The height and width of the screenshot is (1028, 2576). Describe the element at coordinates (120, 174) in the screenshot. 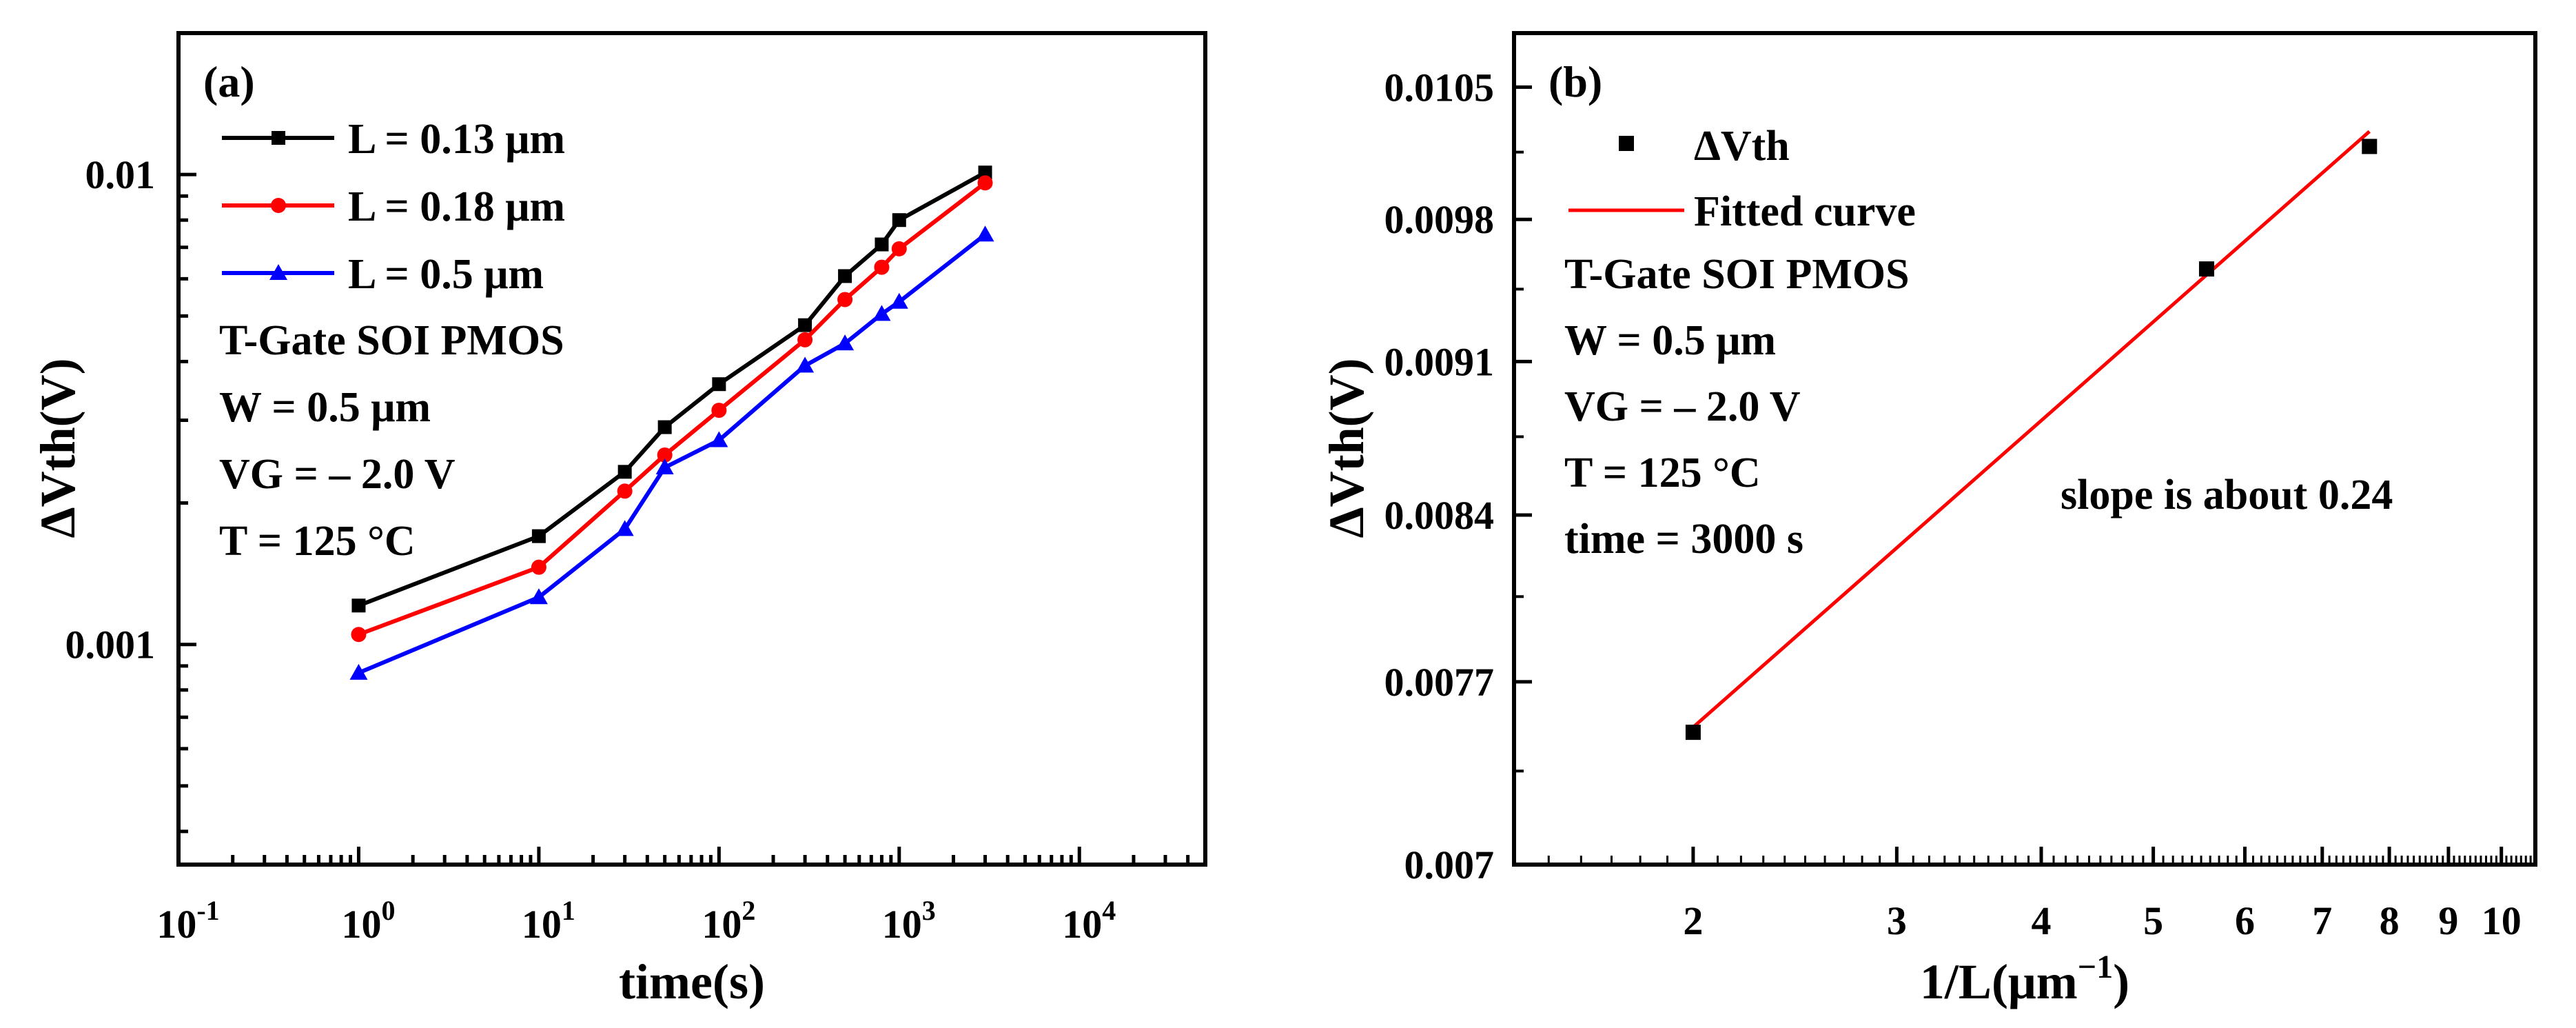

I see `y-tick-label: 0.01` at that location.